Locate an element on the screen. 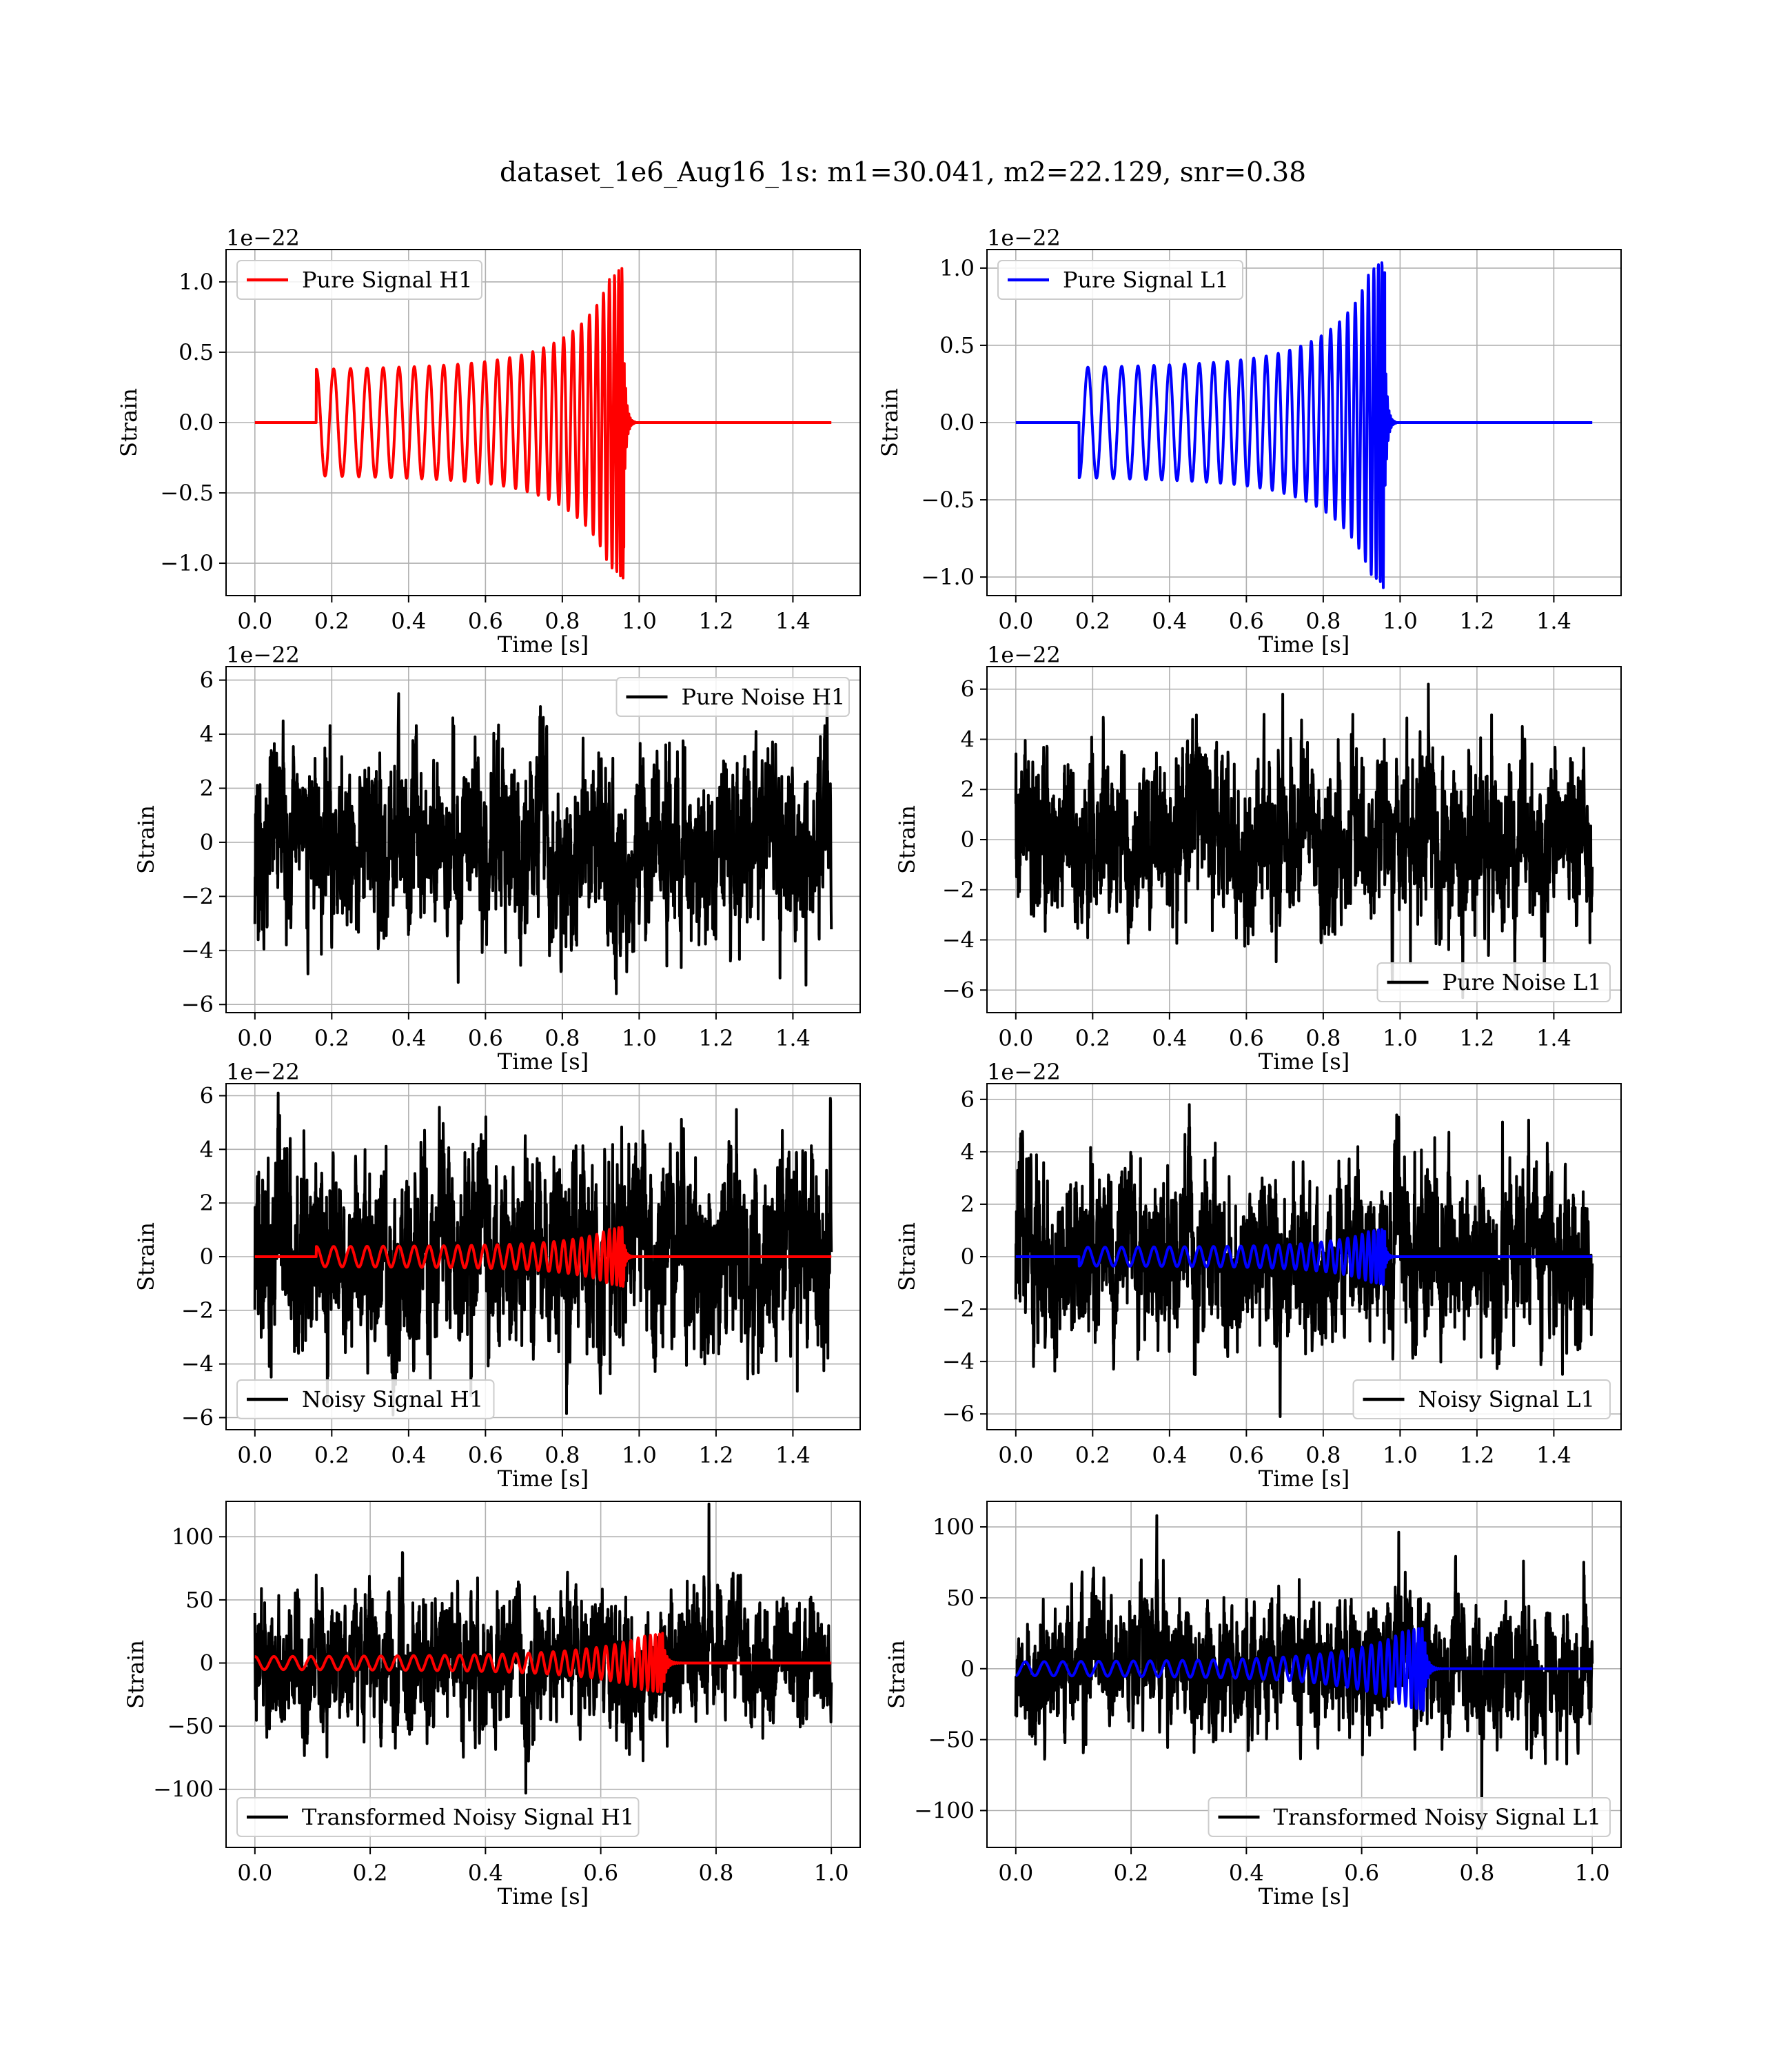 The width and height of the screenshot is (1792, 2068). legend-label: Transformed Noisy Signal H1 is located at coordinates (468, 1817).